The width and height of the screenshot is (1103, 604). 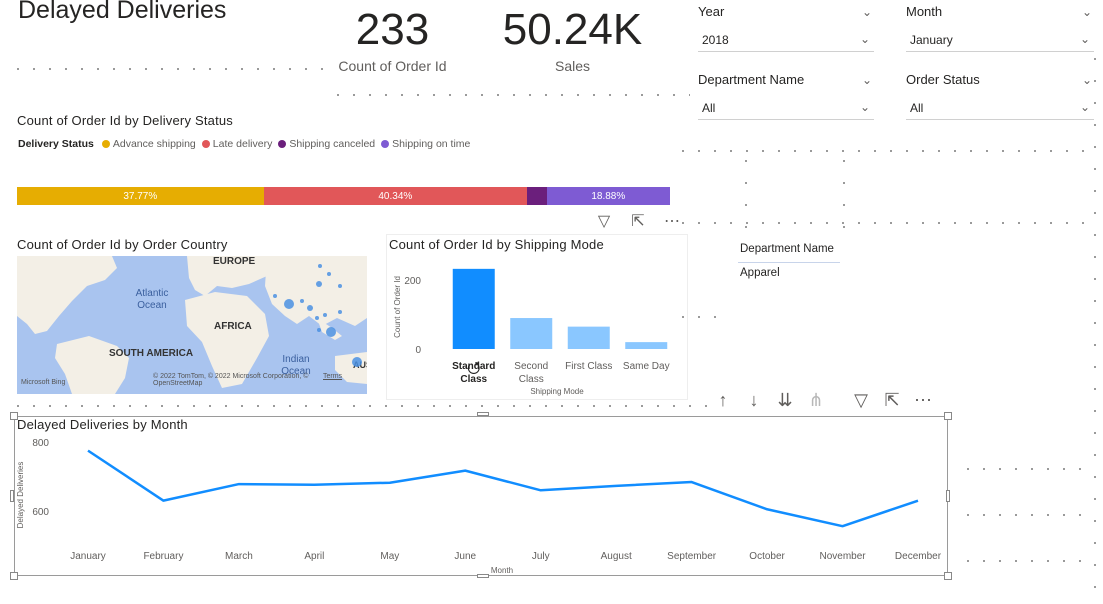 I want to click on landmass-europe, so click(x=227, y=276).